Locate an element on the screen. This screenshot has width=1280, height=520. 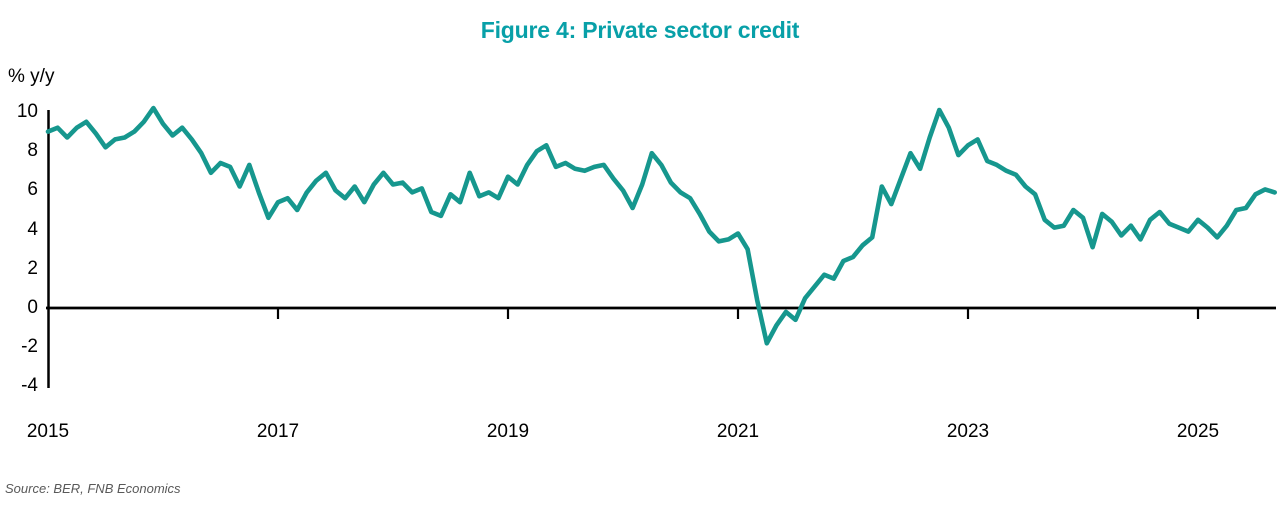
y-tick-label: 6 is located at coordinates (32, 190).